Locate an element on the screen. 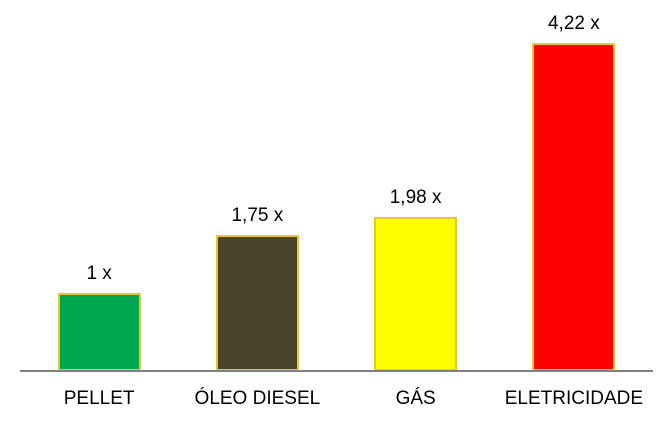 Image resolution: width=670 pixels, height=425 pixels. data-label-eletricidade: 4,22 x is located at coordinates (573, 23).